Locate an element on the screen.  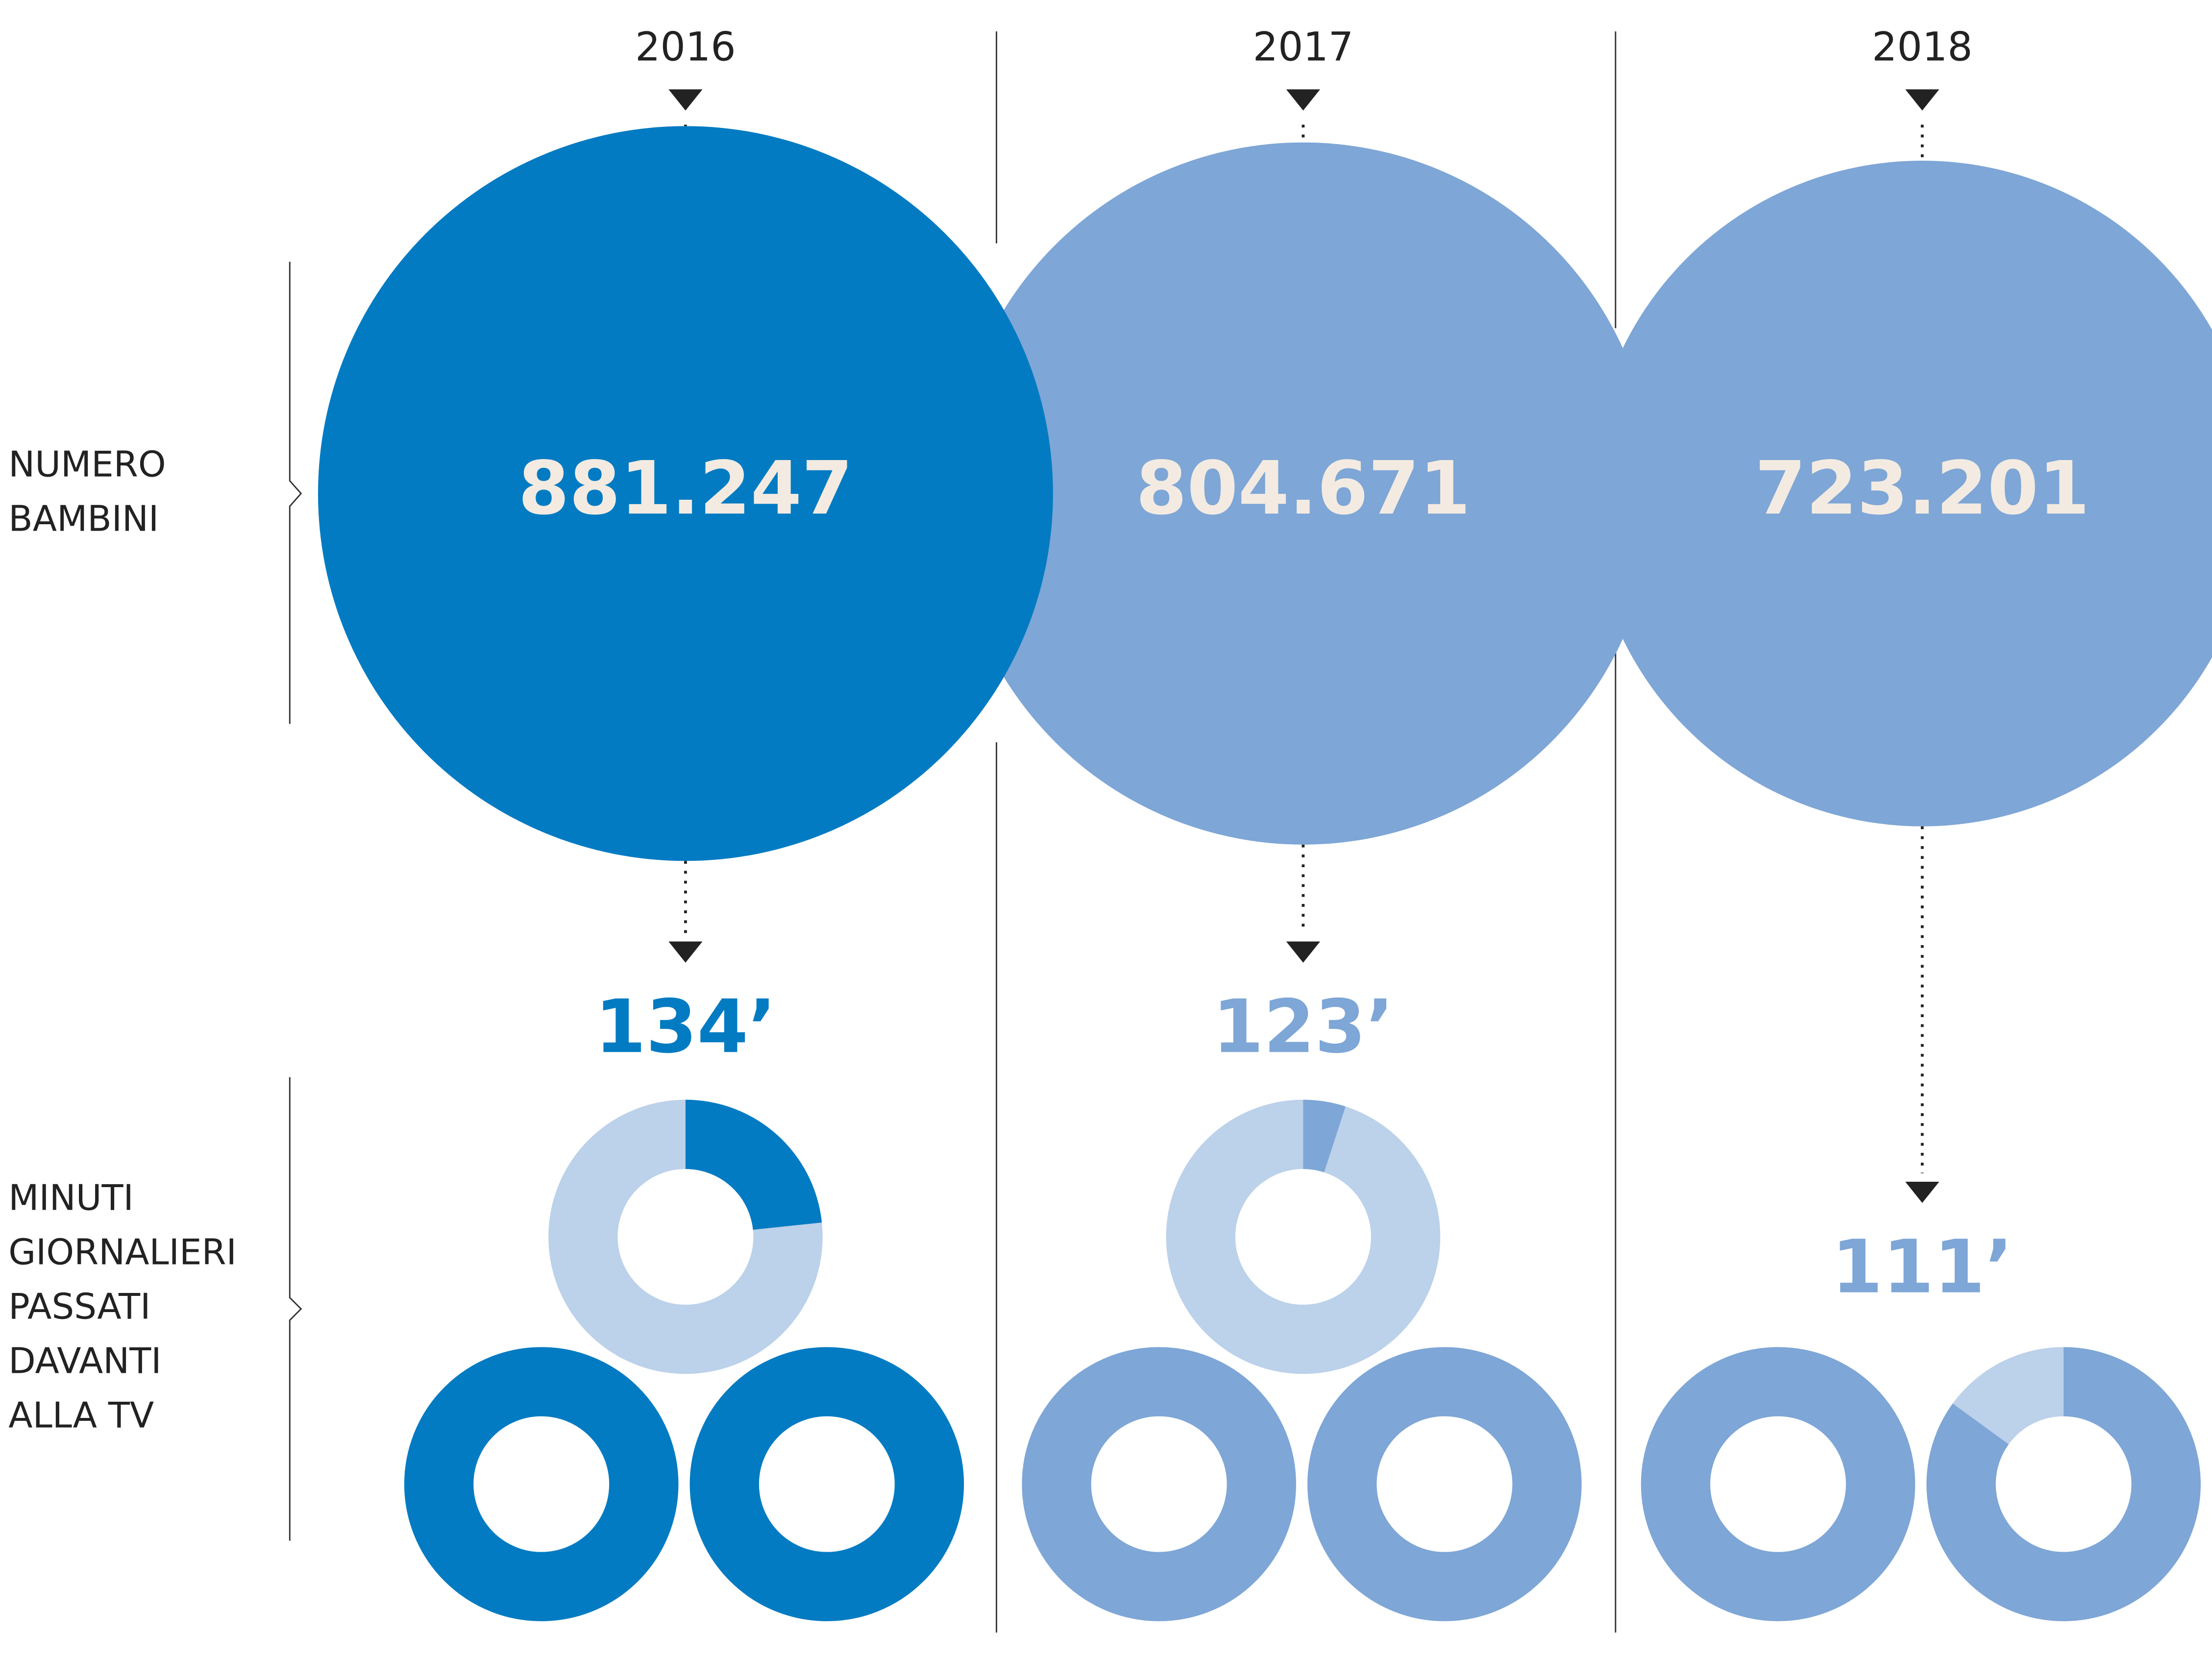
bubble-value: 804.671 is located at coordinates (1304, 488).